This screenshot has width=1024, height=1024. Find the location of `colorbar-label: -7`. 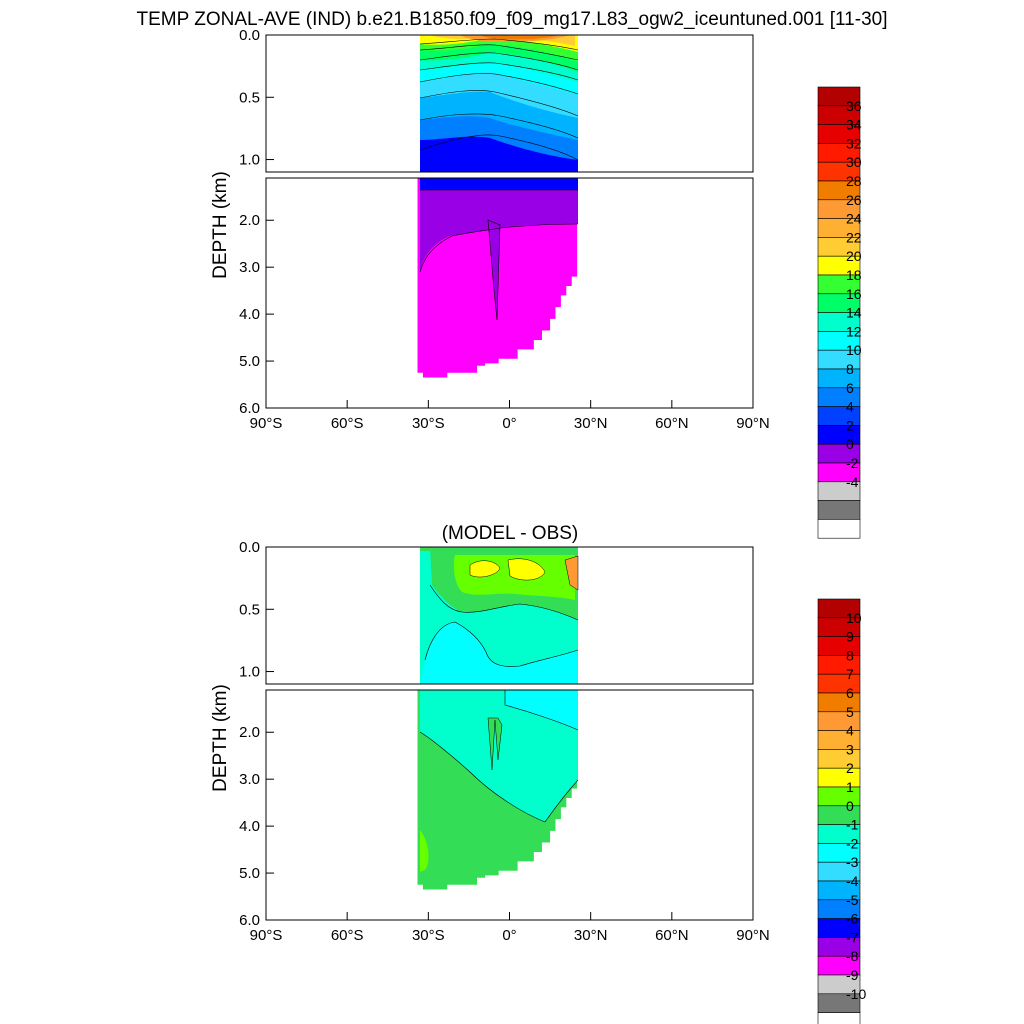

colorbar-label: -7 is located at coordinates (852, 937).